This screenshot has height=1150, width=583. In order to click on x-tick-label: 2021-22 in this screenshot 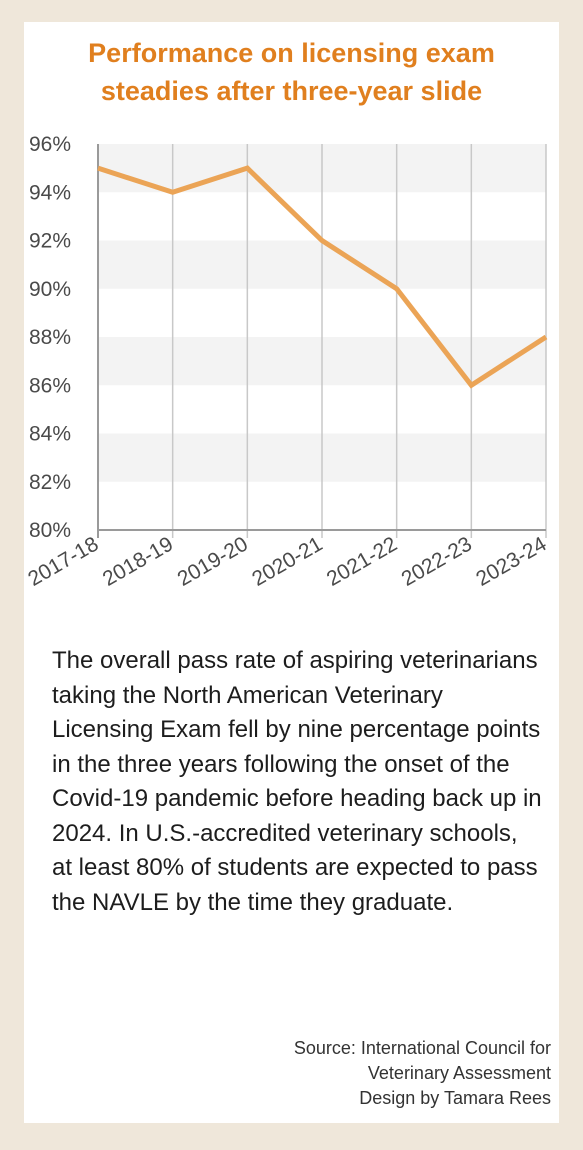, I will do `click(362, 561)`.